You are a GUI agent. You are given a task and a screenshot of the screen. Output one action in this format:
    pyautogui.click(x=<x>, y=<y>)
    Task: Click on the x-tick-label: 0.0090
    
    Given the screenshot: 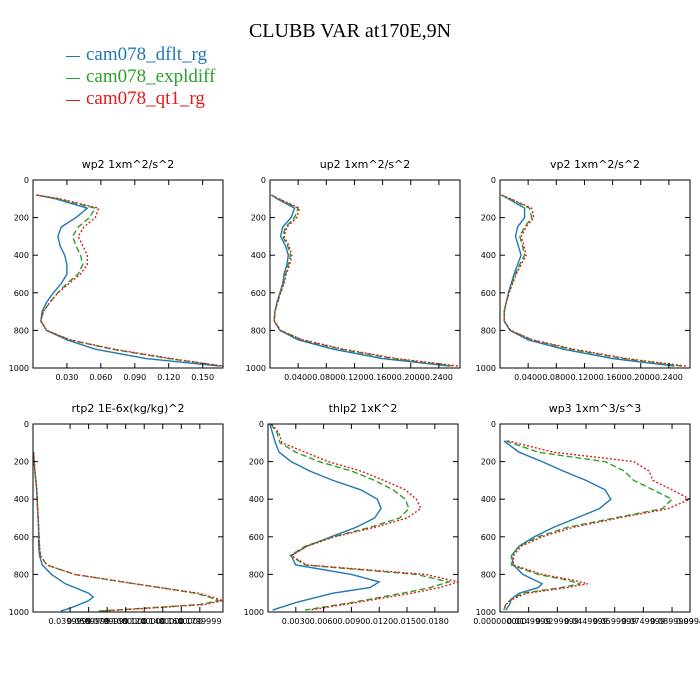 What is the action you would take?
    pyautogui.click(x=351, y=621)
    